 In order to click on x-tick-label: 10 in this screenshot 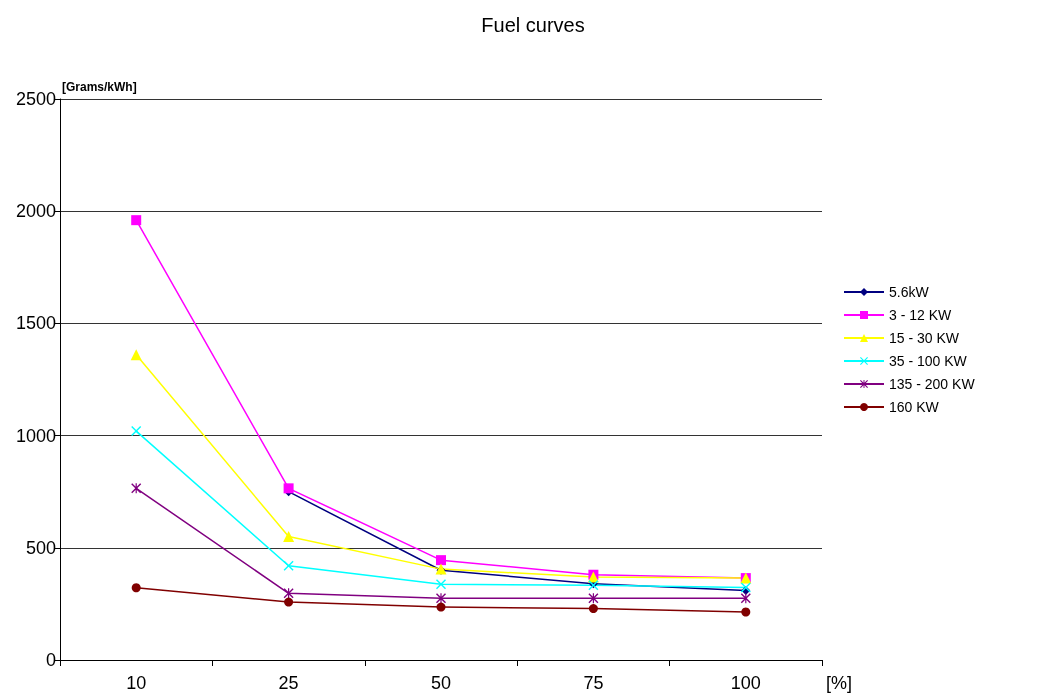, I will do `click(136, 683)`.